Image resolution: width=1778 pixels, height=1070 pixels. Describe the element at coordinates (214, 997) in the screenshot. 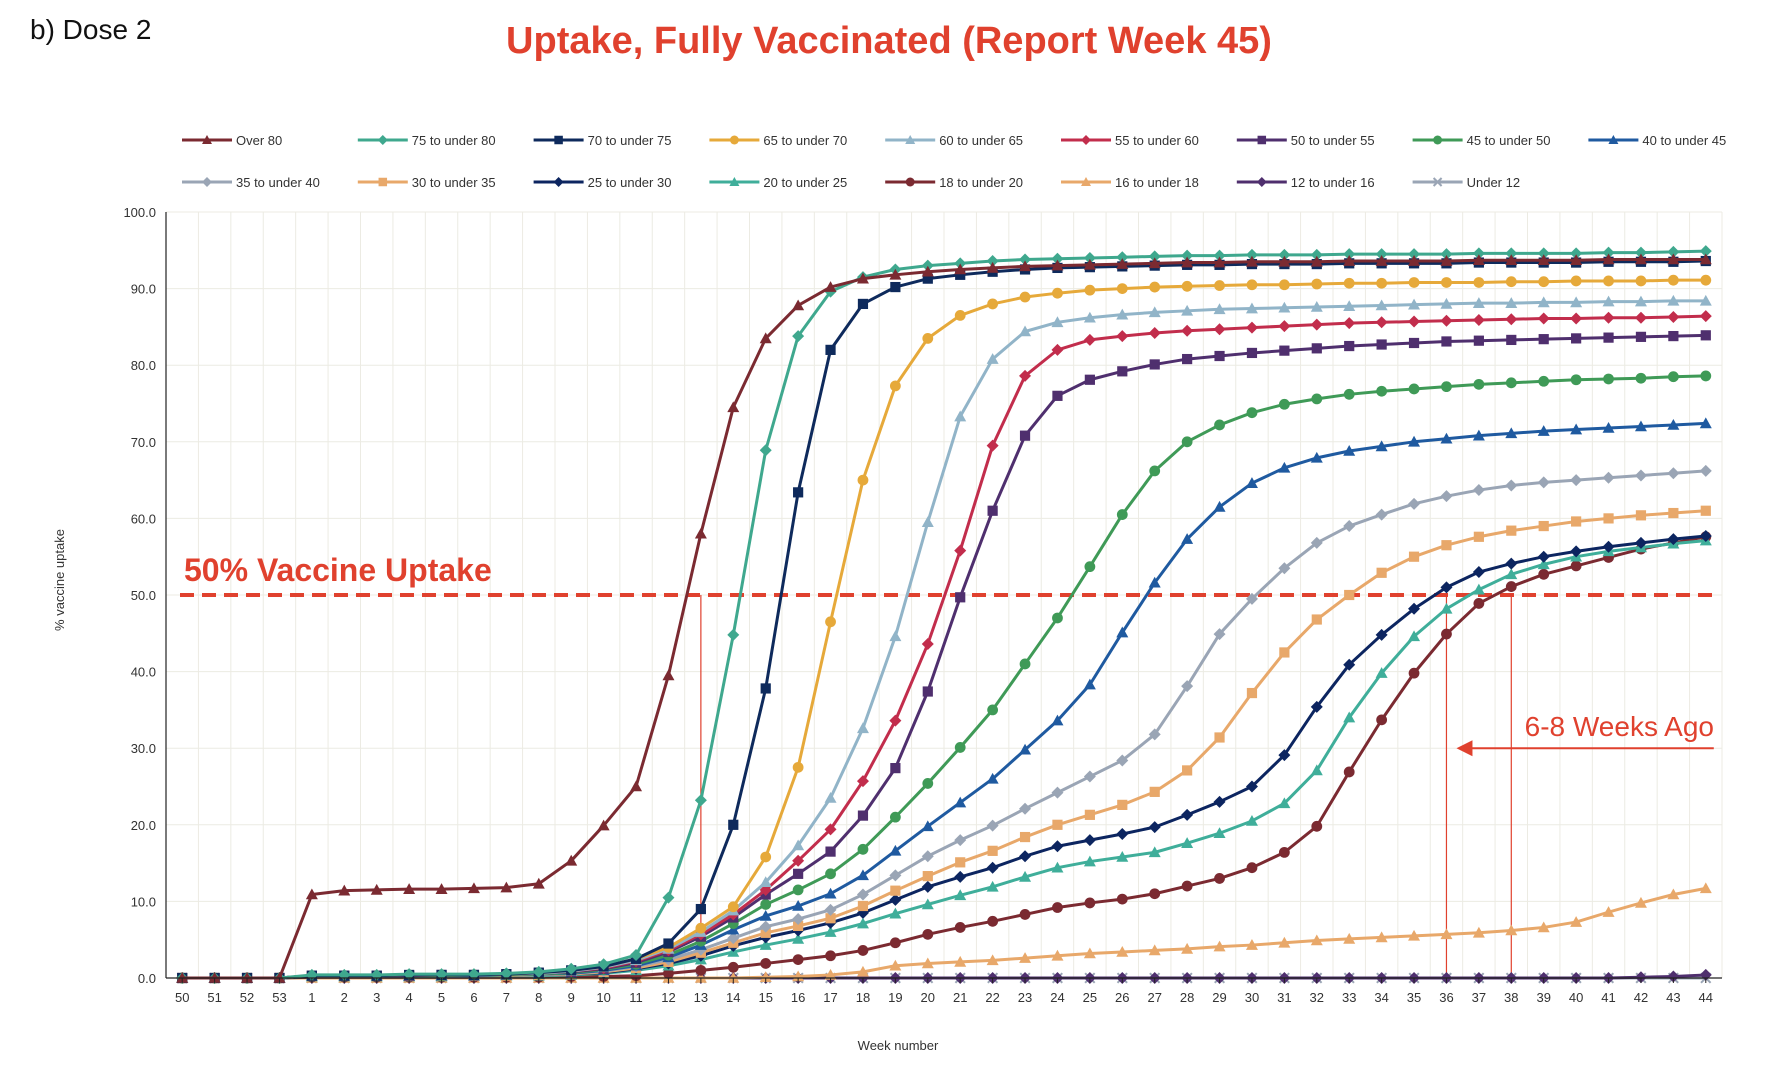

I see `x-tick-label: 51` at that location.